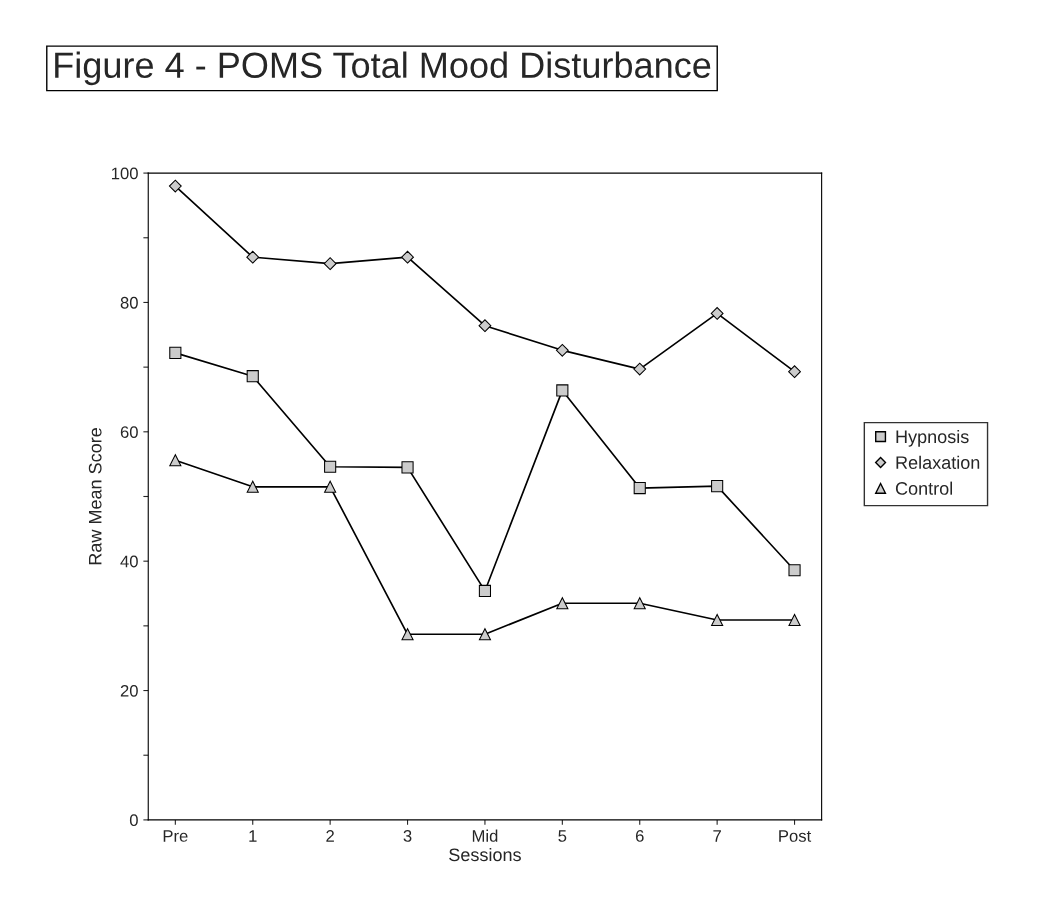  What do you see at coordinates (129, 432) in the screenshot?
I see `y-tick-label: 60` at bounding box center [129, 432].